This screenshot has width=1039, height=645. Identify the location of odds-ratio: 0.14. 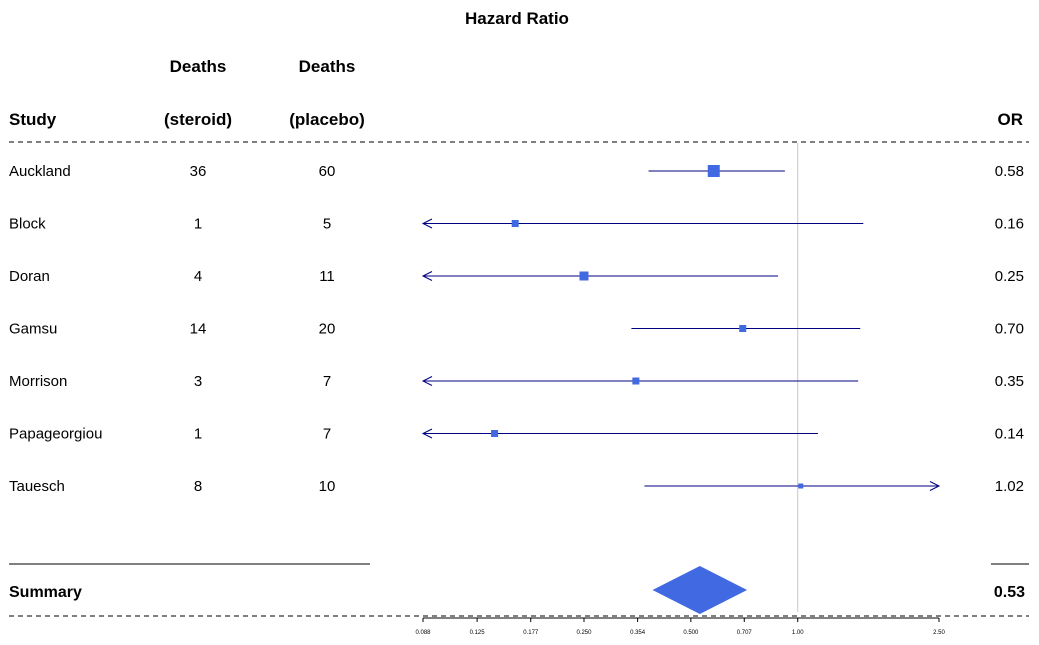
(1009, 434).